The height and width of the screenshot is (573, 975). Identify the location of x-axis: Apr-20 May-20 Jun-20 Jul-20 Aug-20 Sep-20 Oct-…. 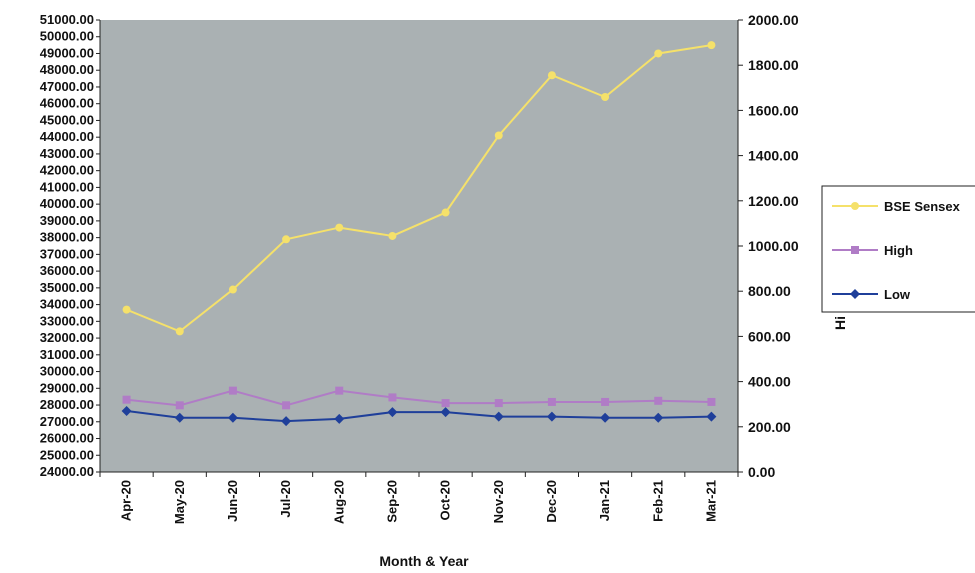
(419, 497).